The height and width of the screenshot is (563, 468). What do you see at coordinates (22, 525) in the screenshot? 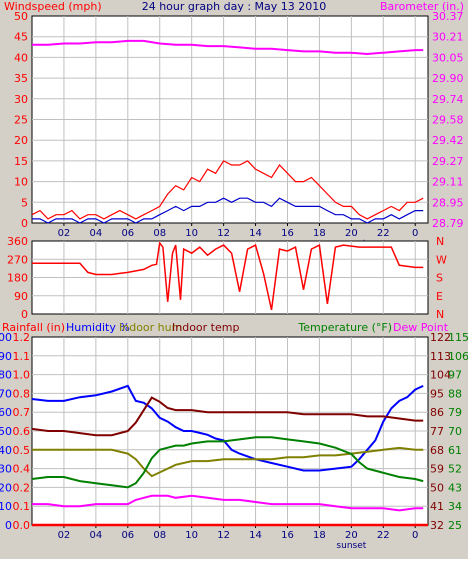
I see `rainfall-tick-label: 0.0` at bounding box center [22, 525].